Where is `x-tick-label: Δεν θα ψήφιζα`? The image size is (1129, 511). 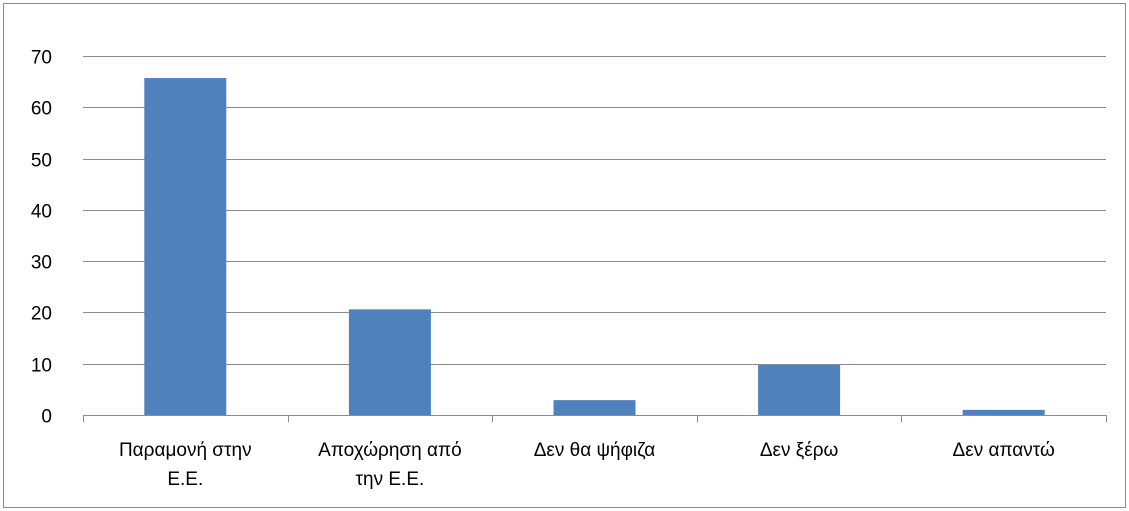
x-tick-label: Δεν θα ψήφιζα is located at coordinates (595, 450).